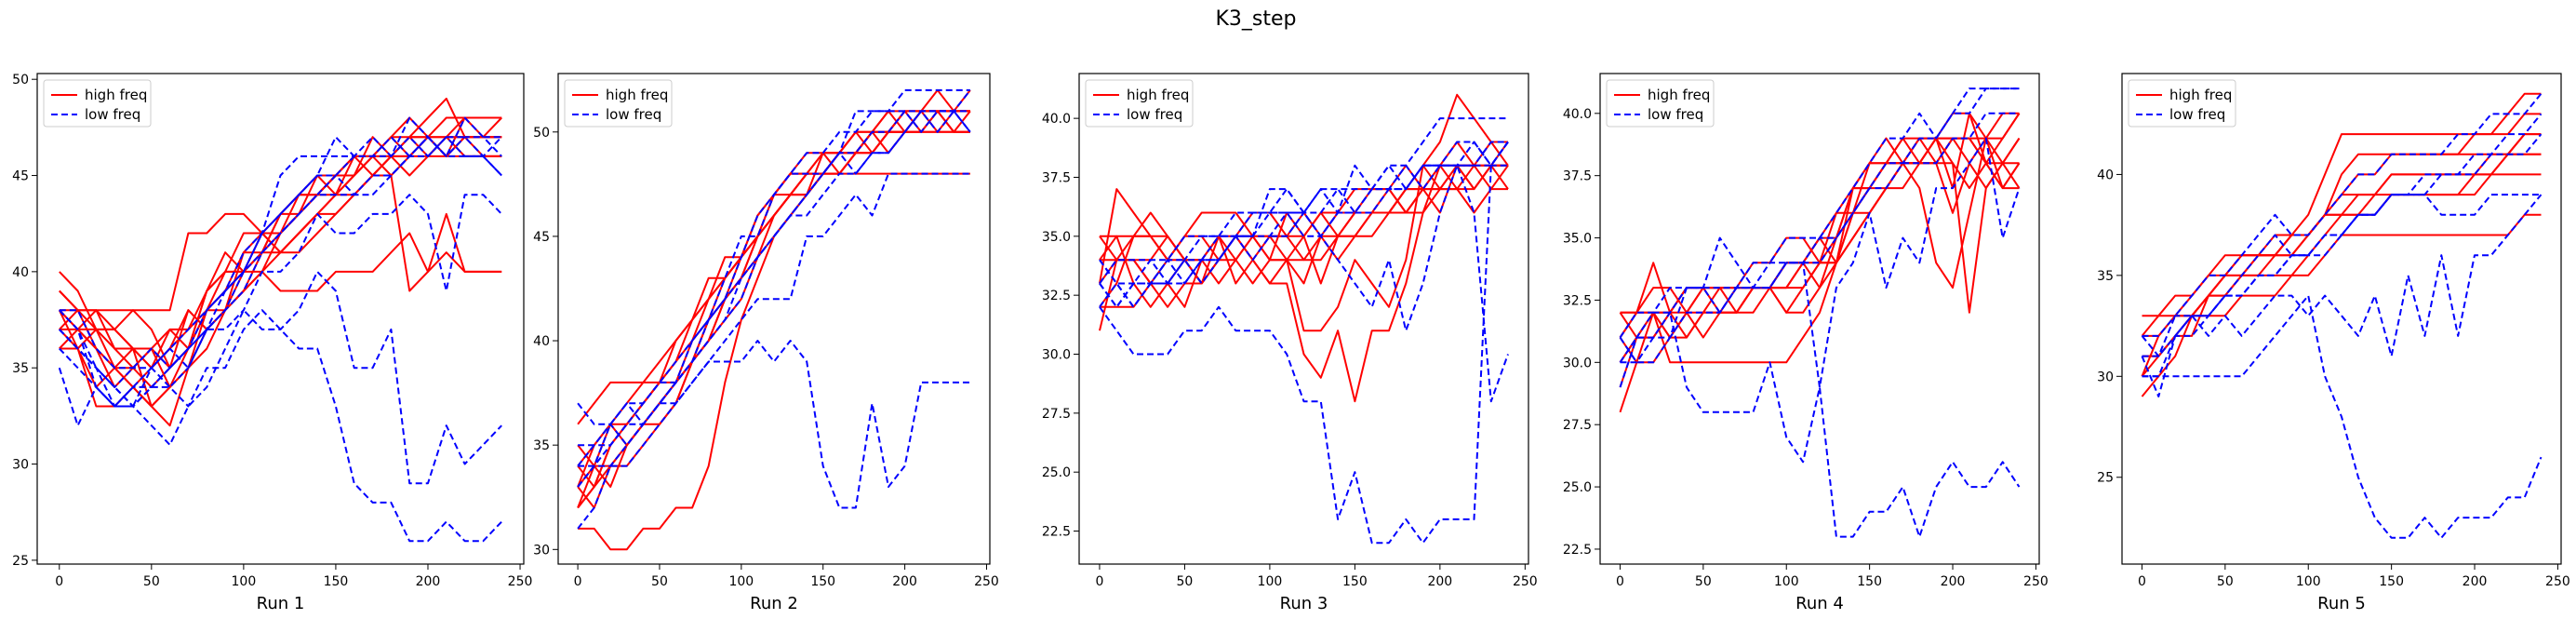  Describe the element at coordinates (1304, 603) in the screenshot. I see `x-axis-label: Run 3` at that location.